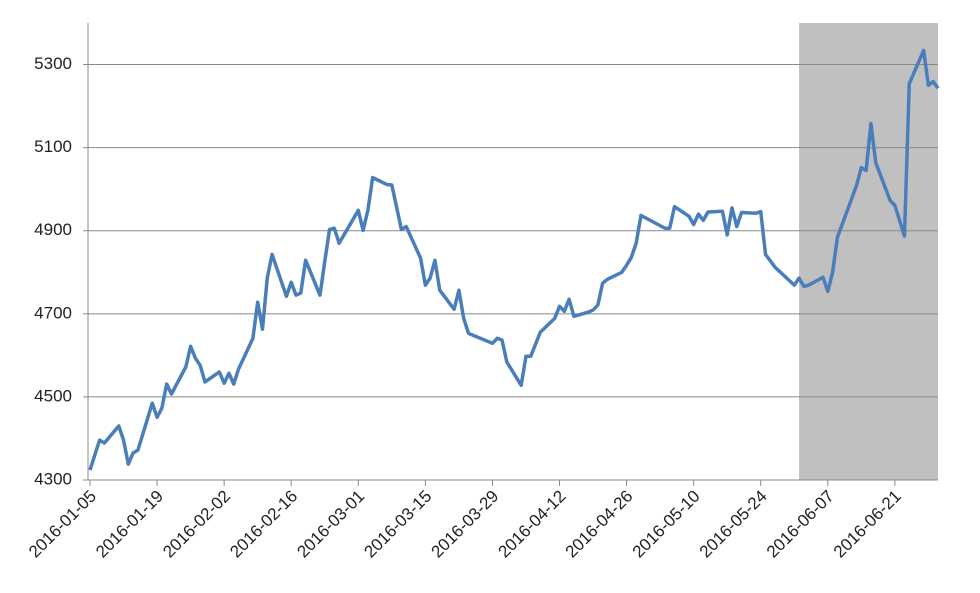  Describe the element at coordinates (53, 395) in the screenshot. I see `y-tick-label: 4500` at that location.